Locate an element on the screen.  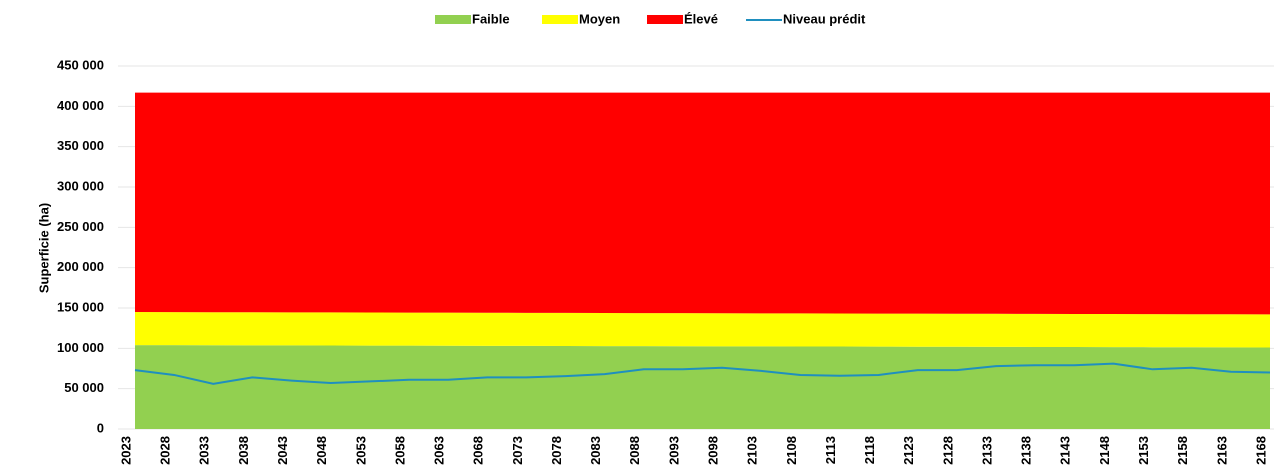
x-tick-label: 2073 is located at coordinates (517, 450).